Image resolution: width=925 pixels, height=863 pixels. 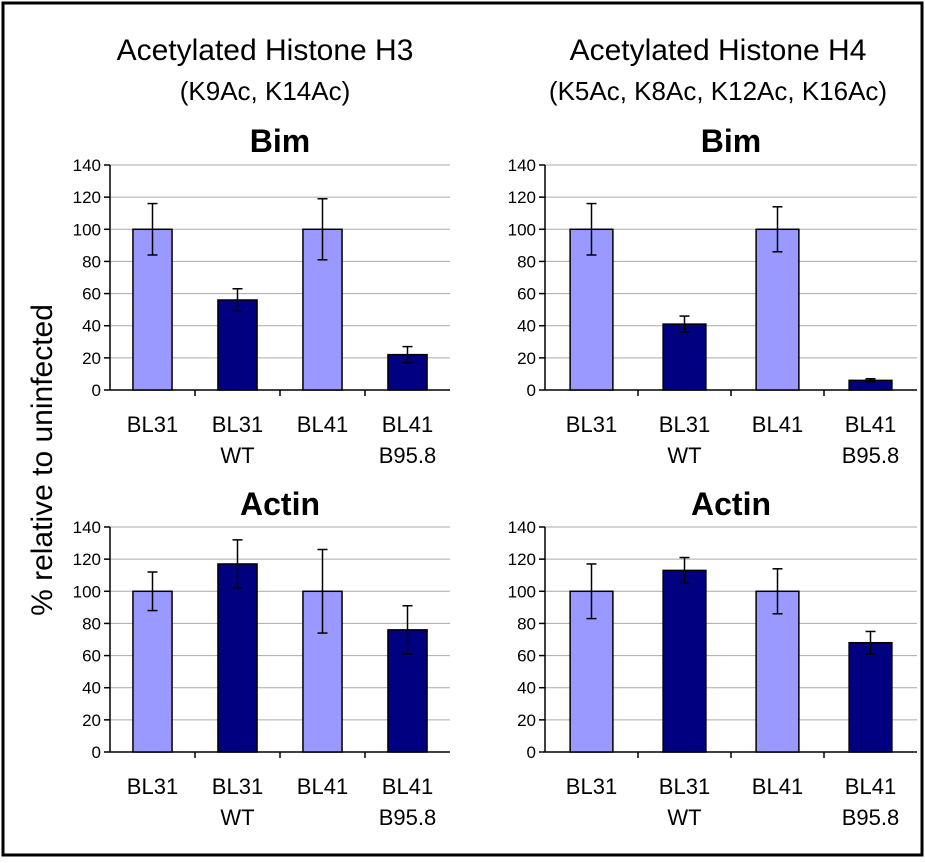 What do you see at coordinates (42, 460) in the screenshot?
I see `y-axis-label: % relative to uninfected` at bounding box center [42, 460].